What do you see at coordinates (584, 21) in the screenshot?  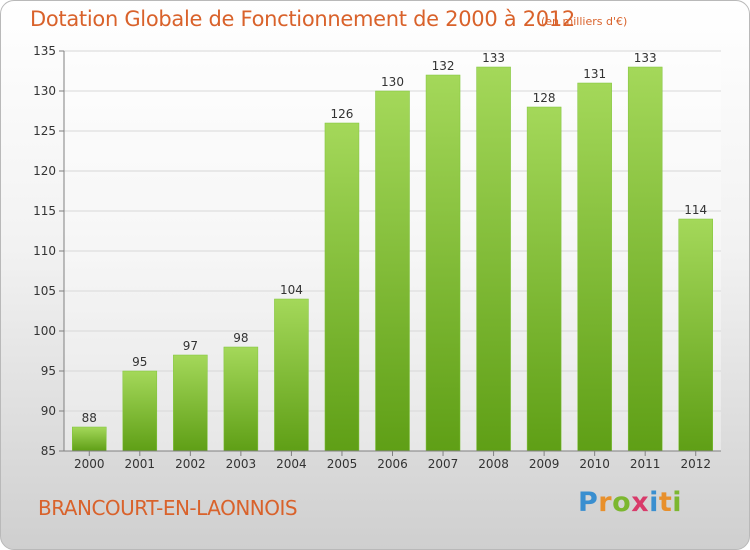 I see `chart-subtitle: (en milliers d'€)` at bounding box center [584, 21].